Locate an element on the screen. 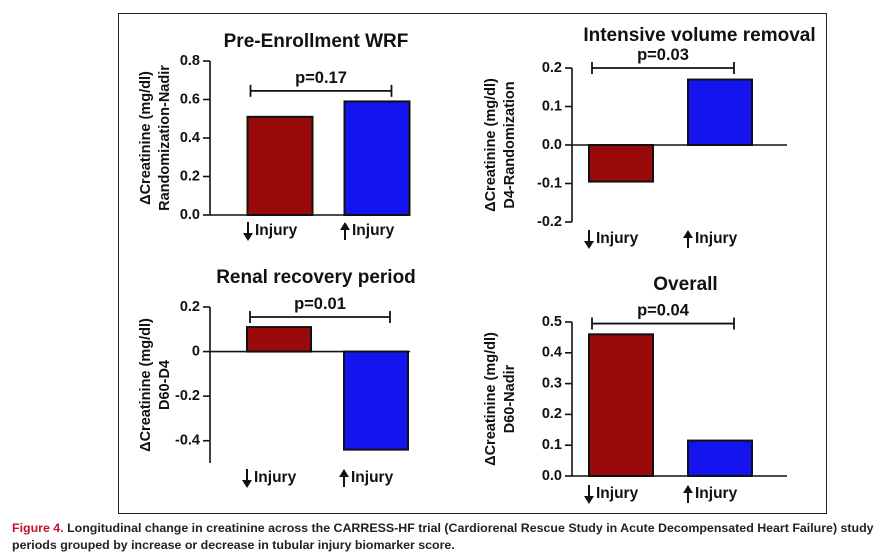 The image size is (889, 558). y-tick-label: 0.3 is located at coordinates (552, 383).